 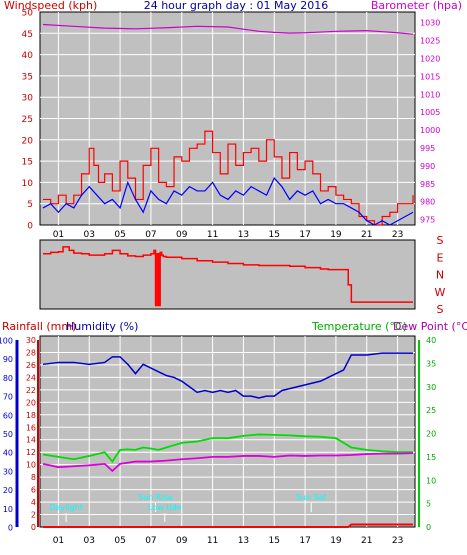 What do you see at coordinates (427, 202) in the screenshot?
I see `barometer-tick-label: 980` at bounding box center [427, 202].